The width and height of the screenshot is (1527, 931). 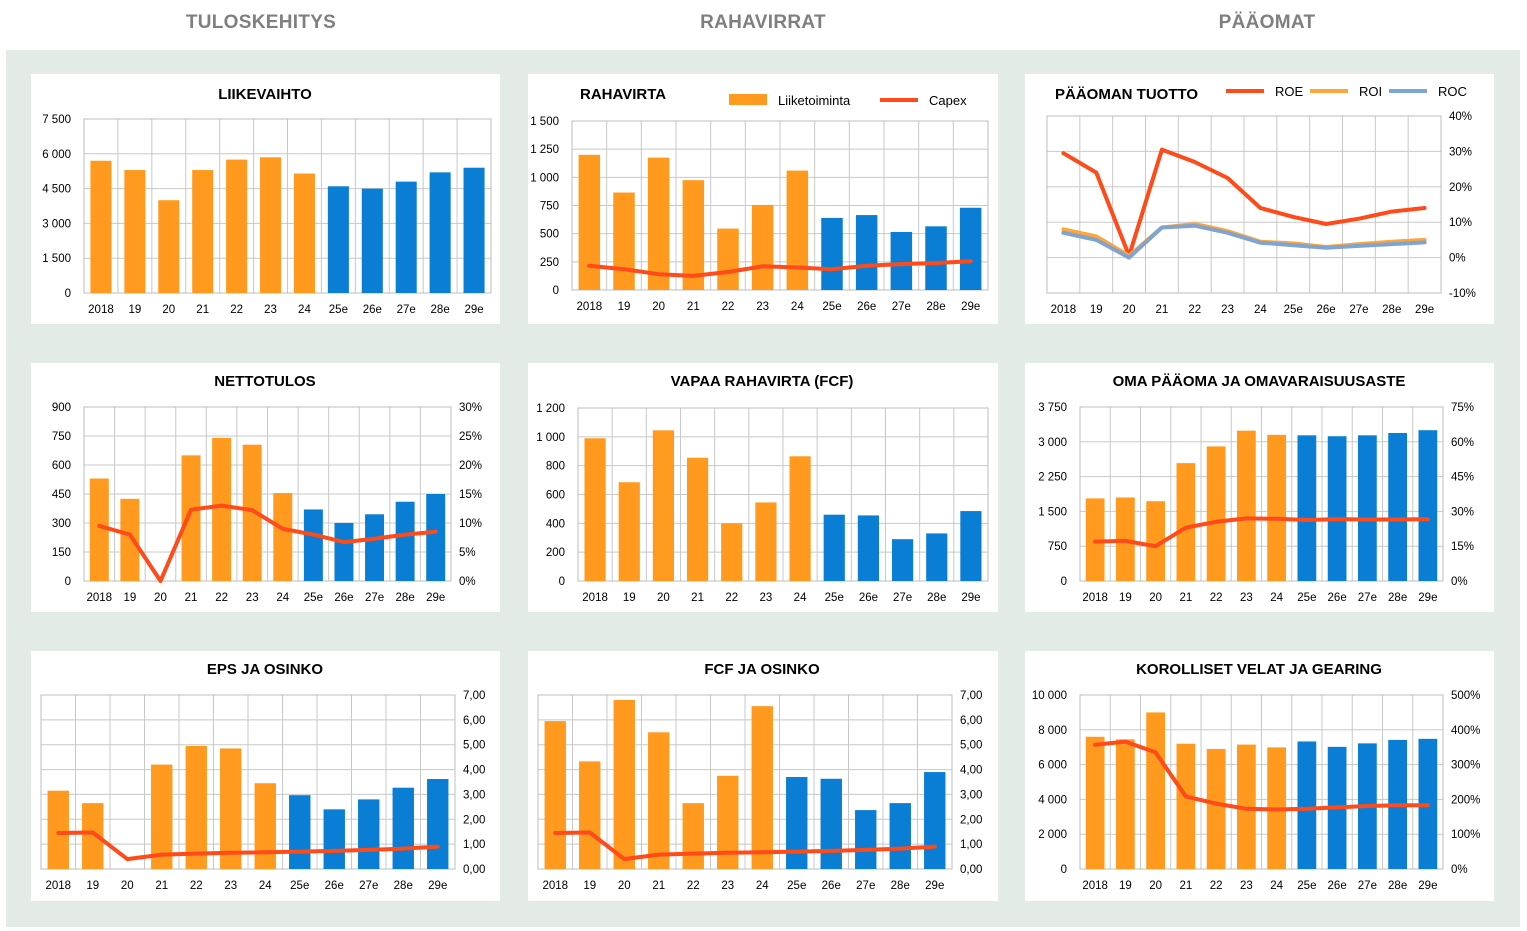 I want to click on left-axis-tick-label: 2 250, so click(x=1052, y=478).